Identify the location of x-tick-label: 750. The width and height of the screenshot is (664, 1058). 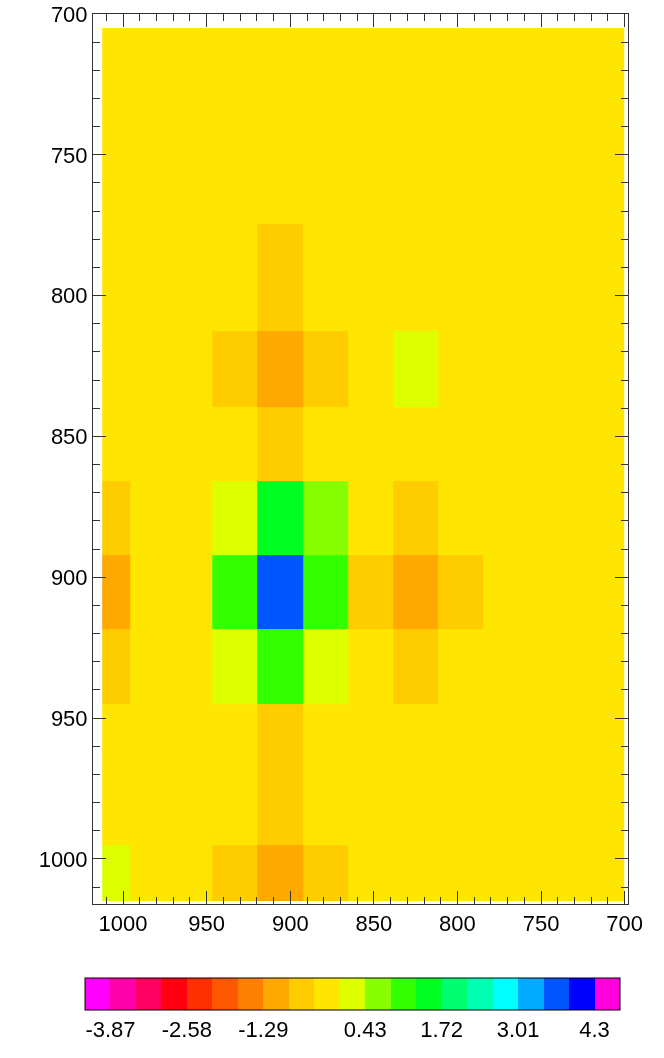
(541, 924).